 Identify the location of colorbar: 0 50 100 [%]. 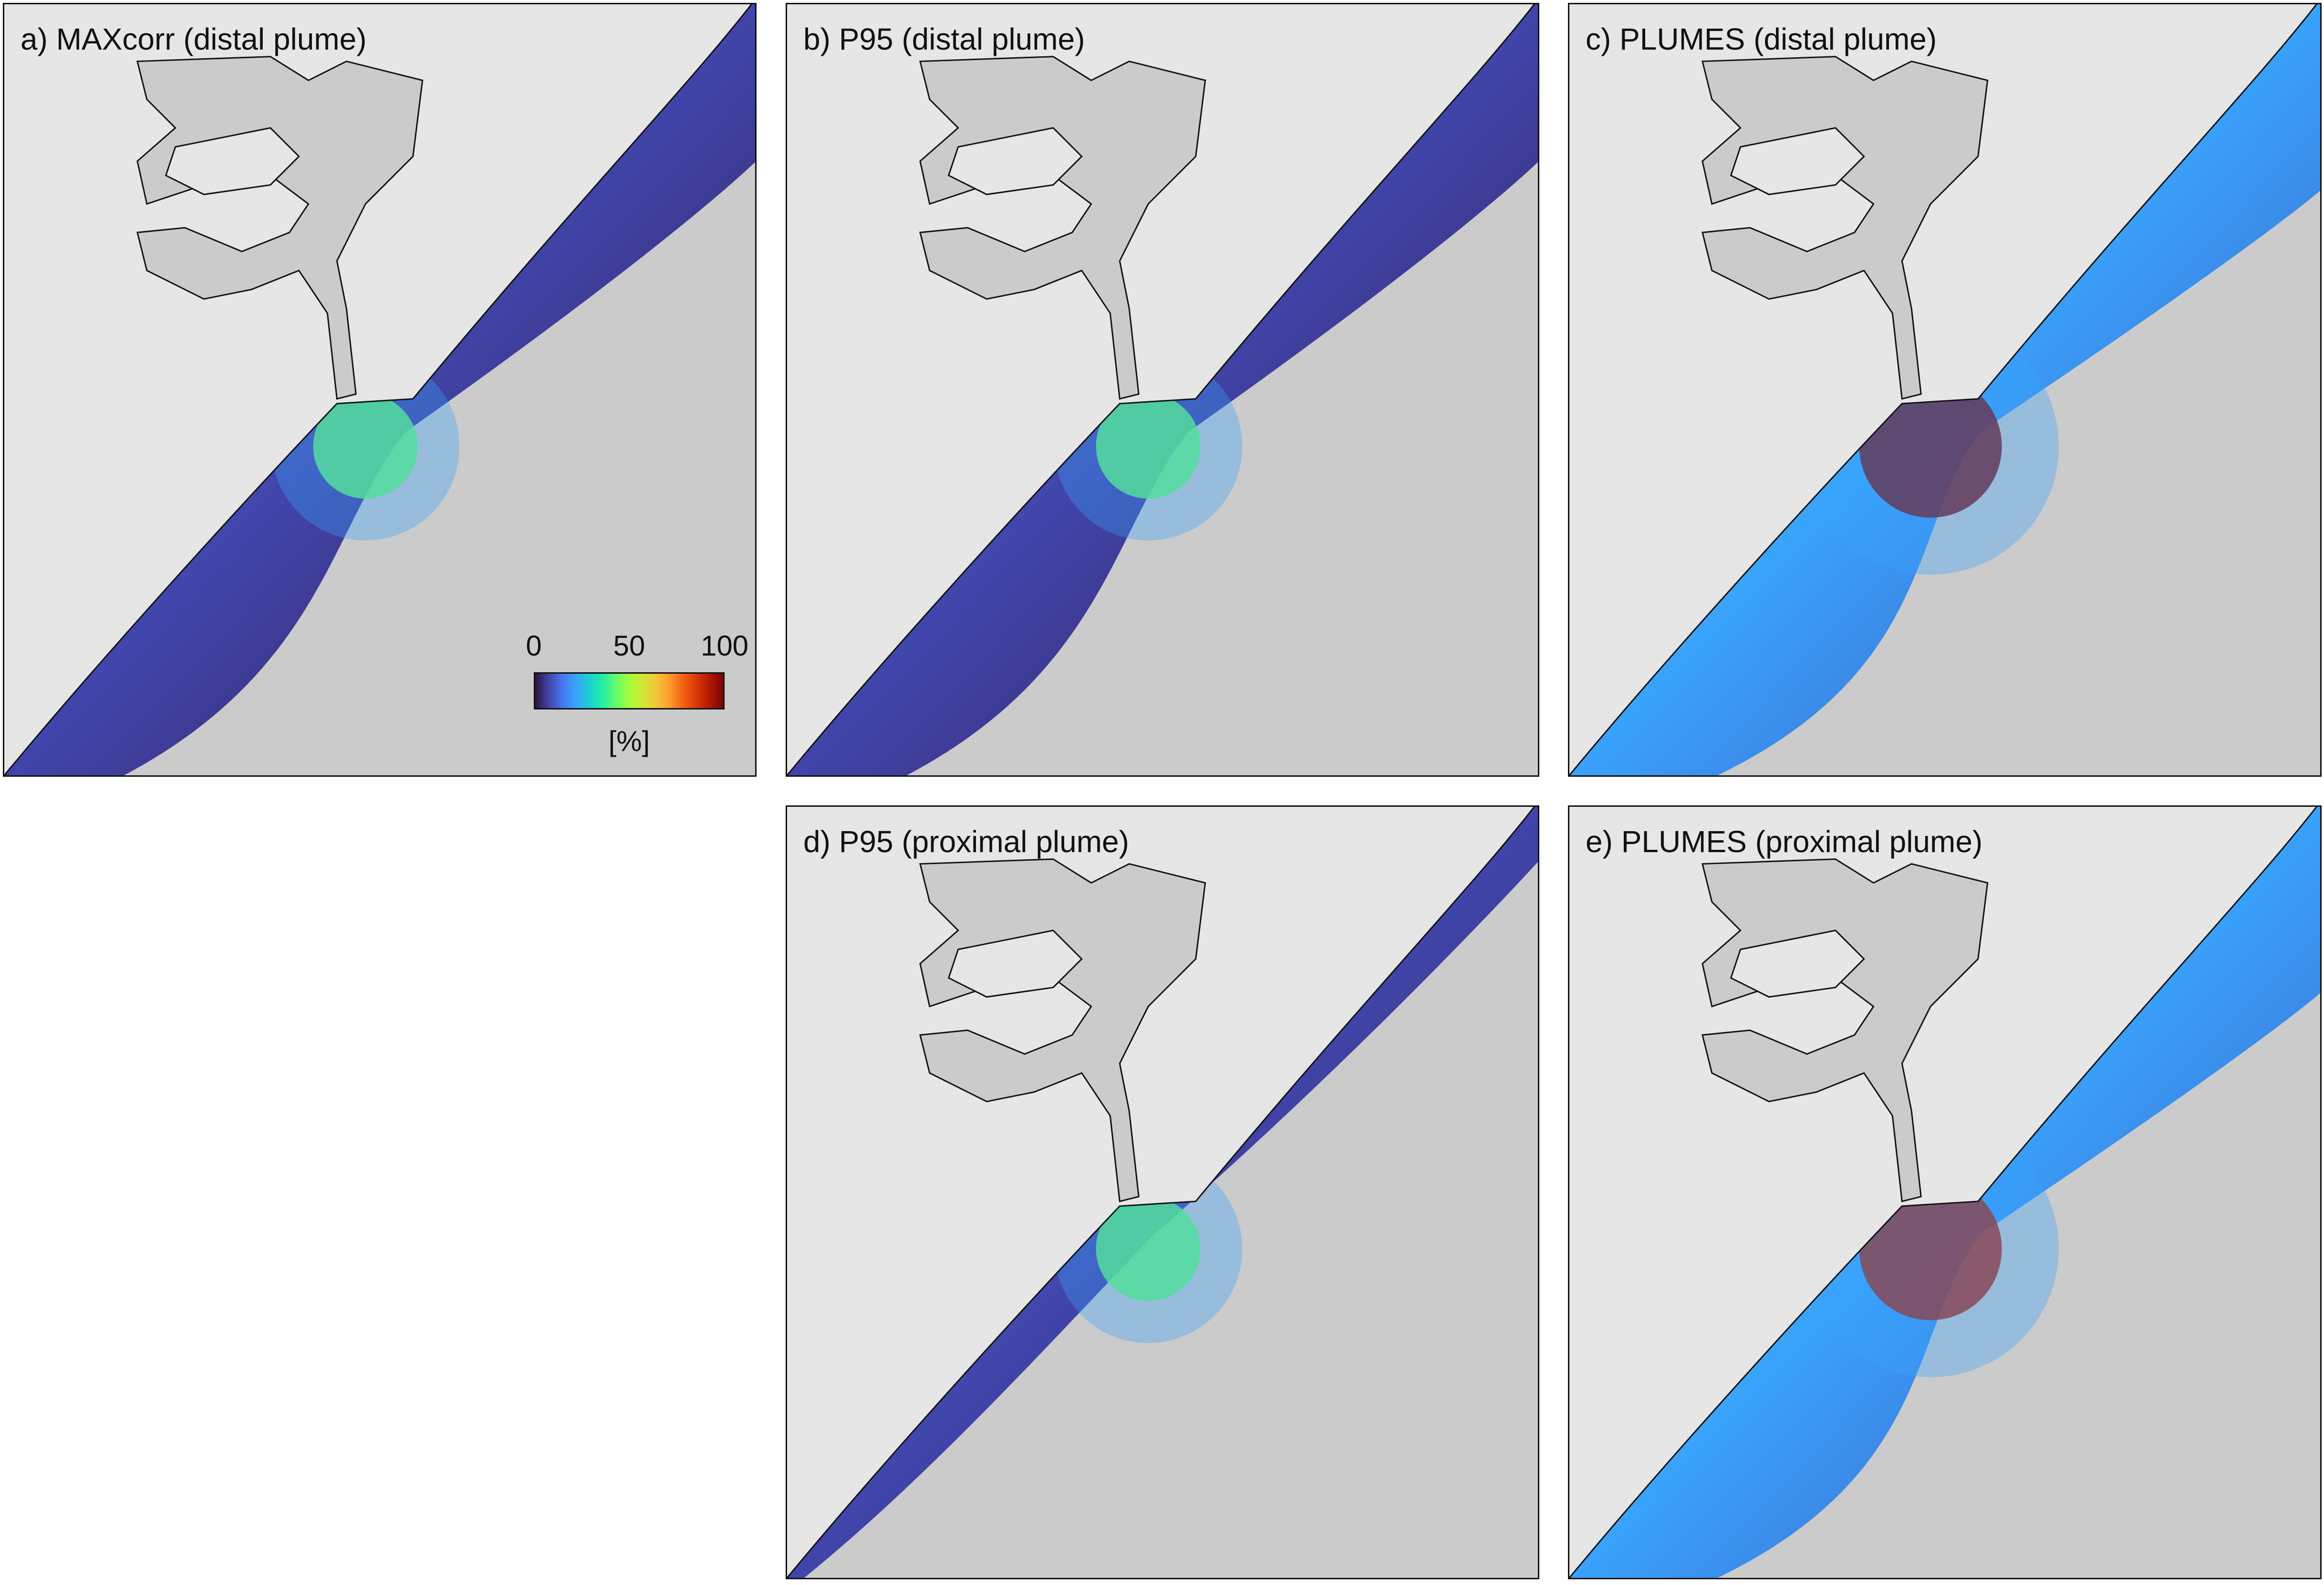
(637, 698).